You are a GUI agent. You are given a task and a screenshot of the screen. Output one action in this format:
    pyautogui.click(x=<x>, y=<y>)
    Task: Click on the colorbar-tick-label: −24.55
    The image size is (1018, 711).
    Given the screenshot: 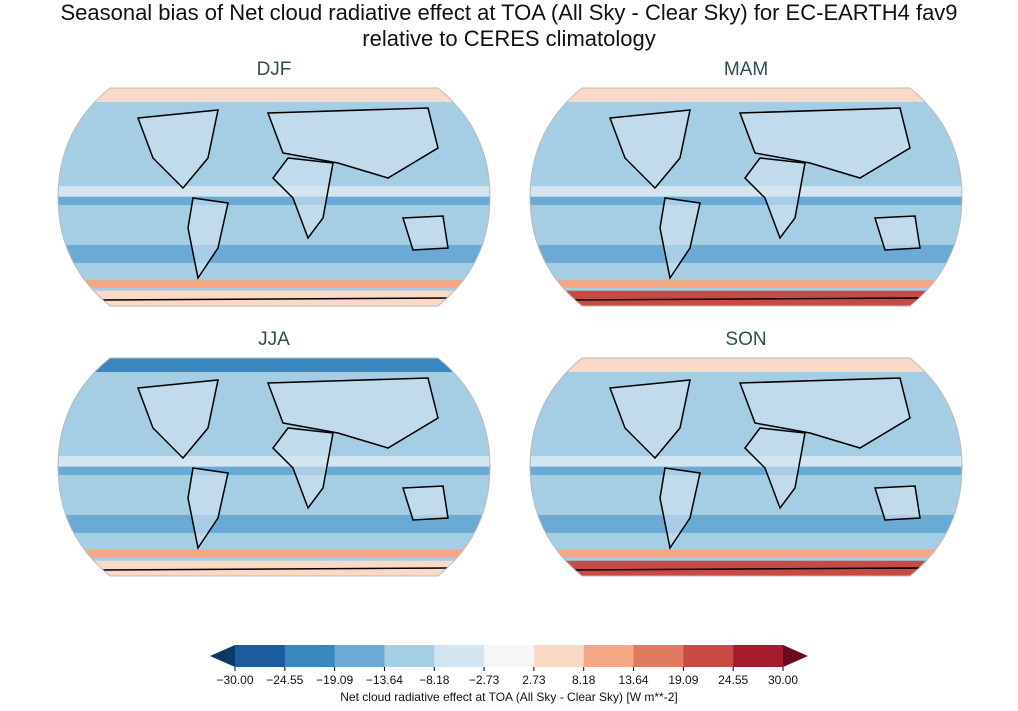 What is the action you would take?
    pyautogui.click(x=284, y=680)
    